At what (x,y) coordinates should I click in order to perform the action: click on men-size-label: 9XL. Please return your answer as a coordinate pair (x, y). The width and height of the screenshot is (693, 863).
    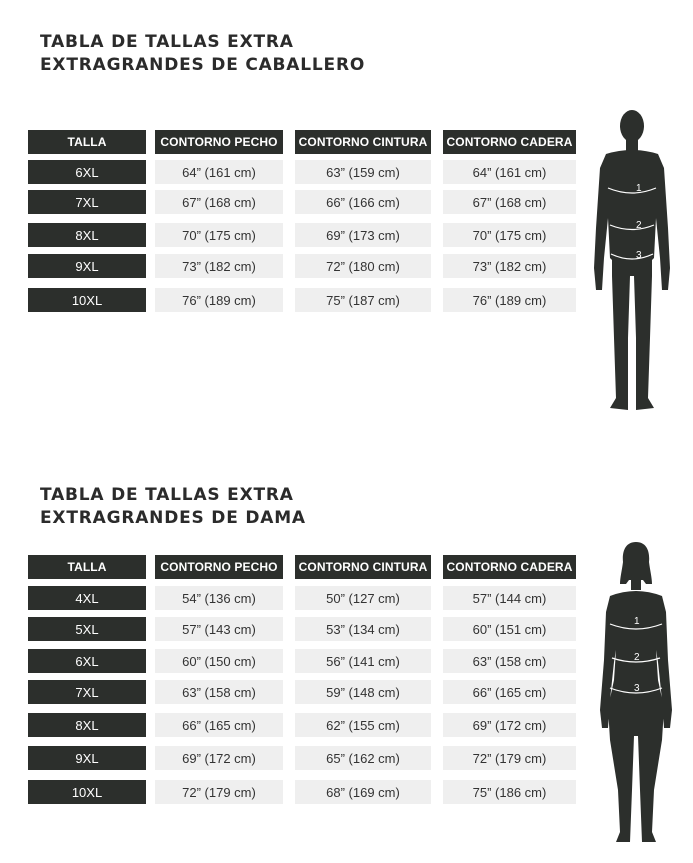
    Looking at the image, I should click on (87, 266).